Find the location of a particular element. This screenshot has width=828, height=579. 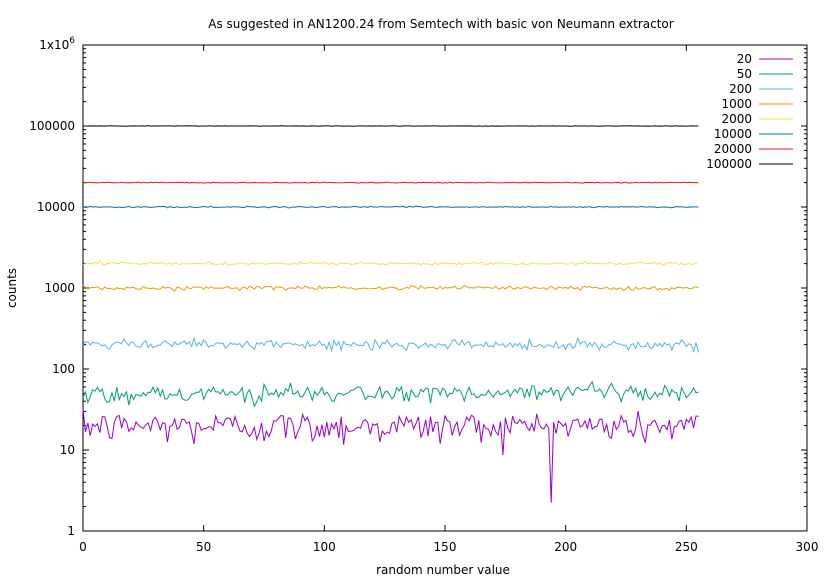

legend-label-1000: 1000 is located at coordinates (736, 104).